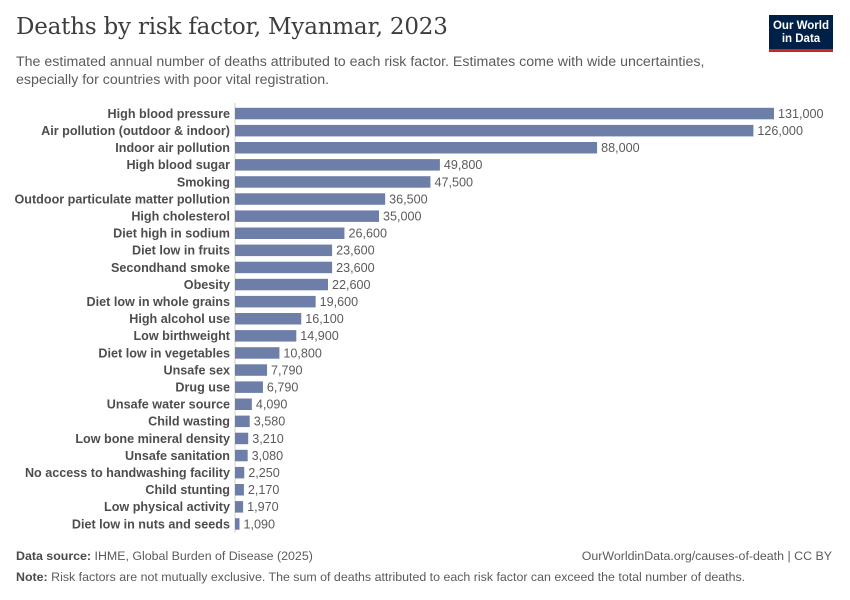 This screenshot has width=850, height=600. I want to click on category-label: High alcohol use, so click(179, 319).